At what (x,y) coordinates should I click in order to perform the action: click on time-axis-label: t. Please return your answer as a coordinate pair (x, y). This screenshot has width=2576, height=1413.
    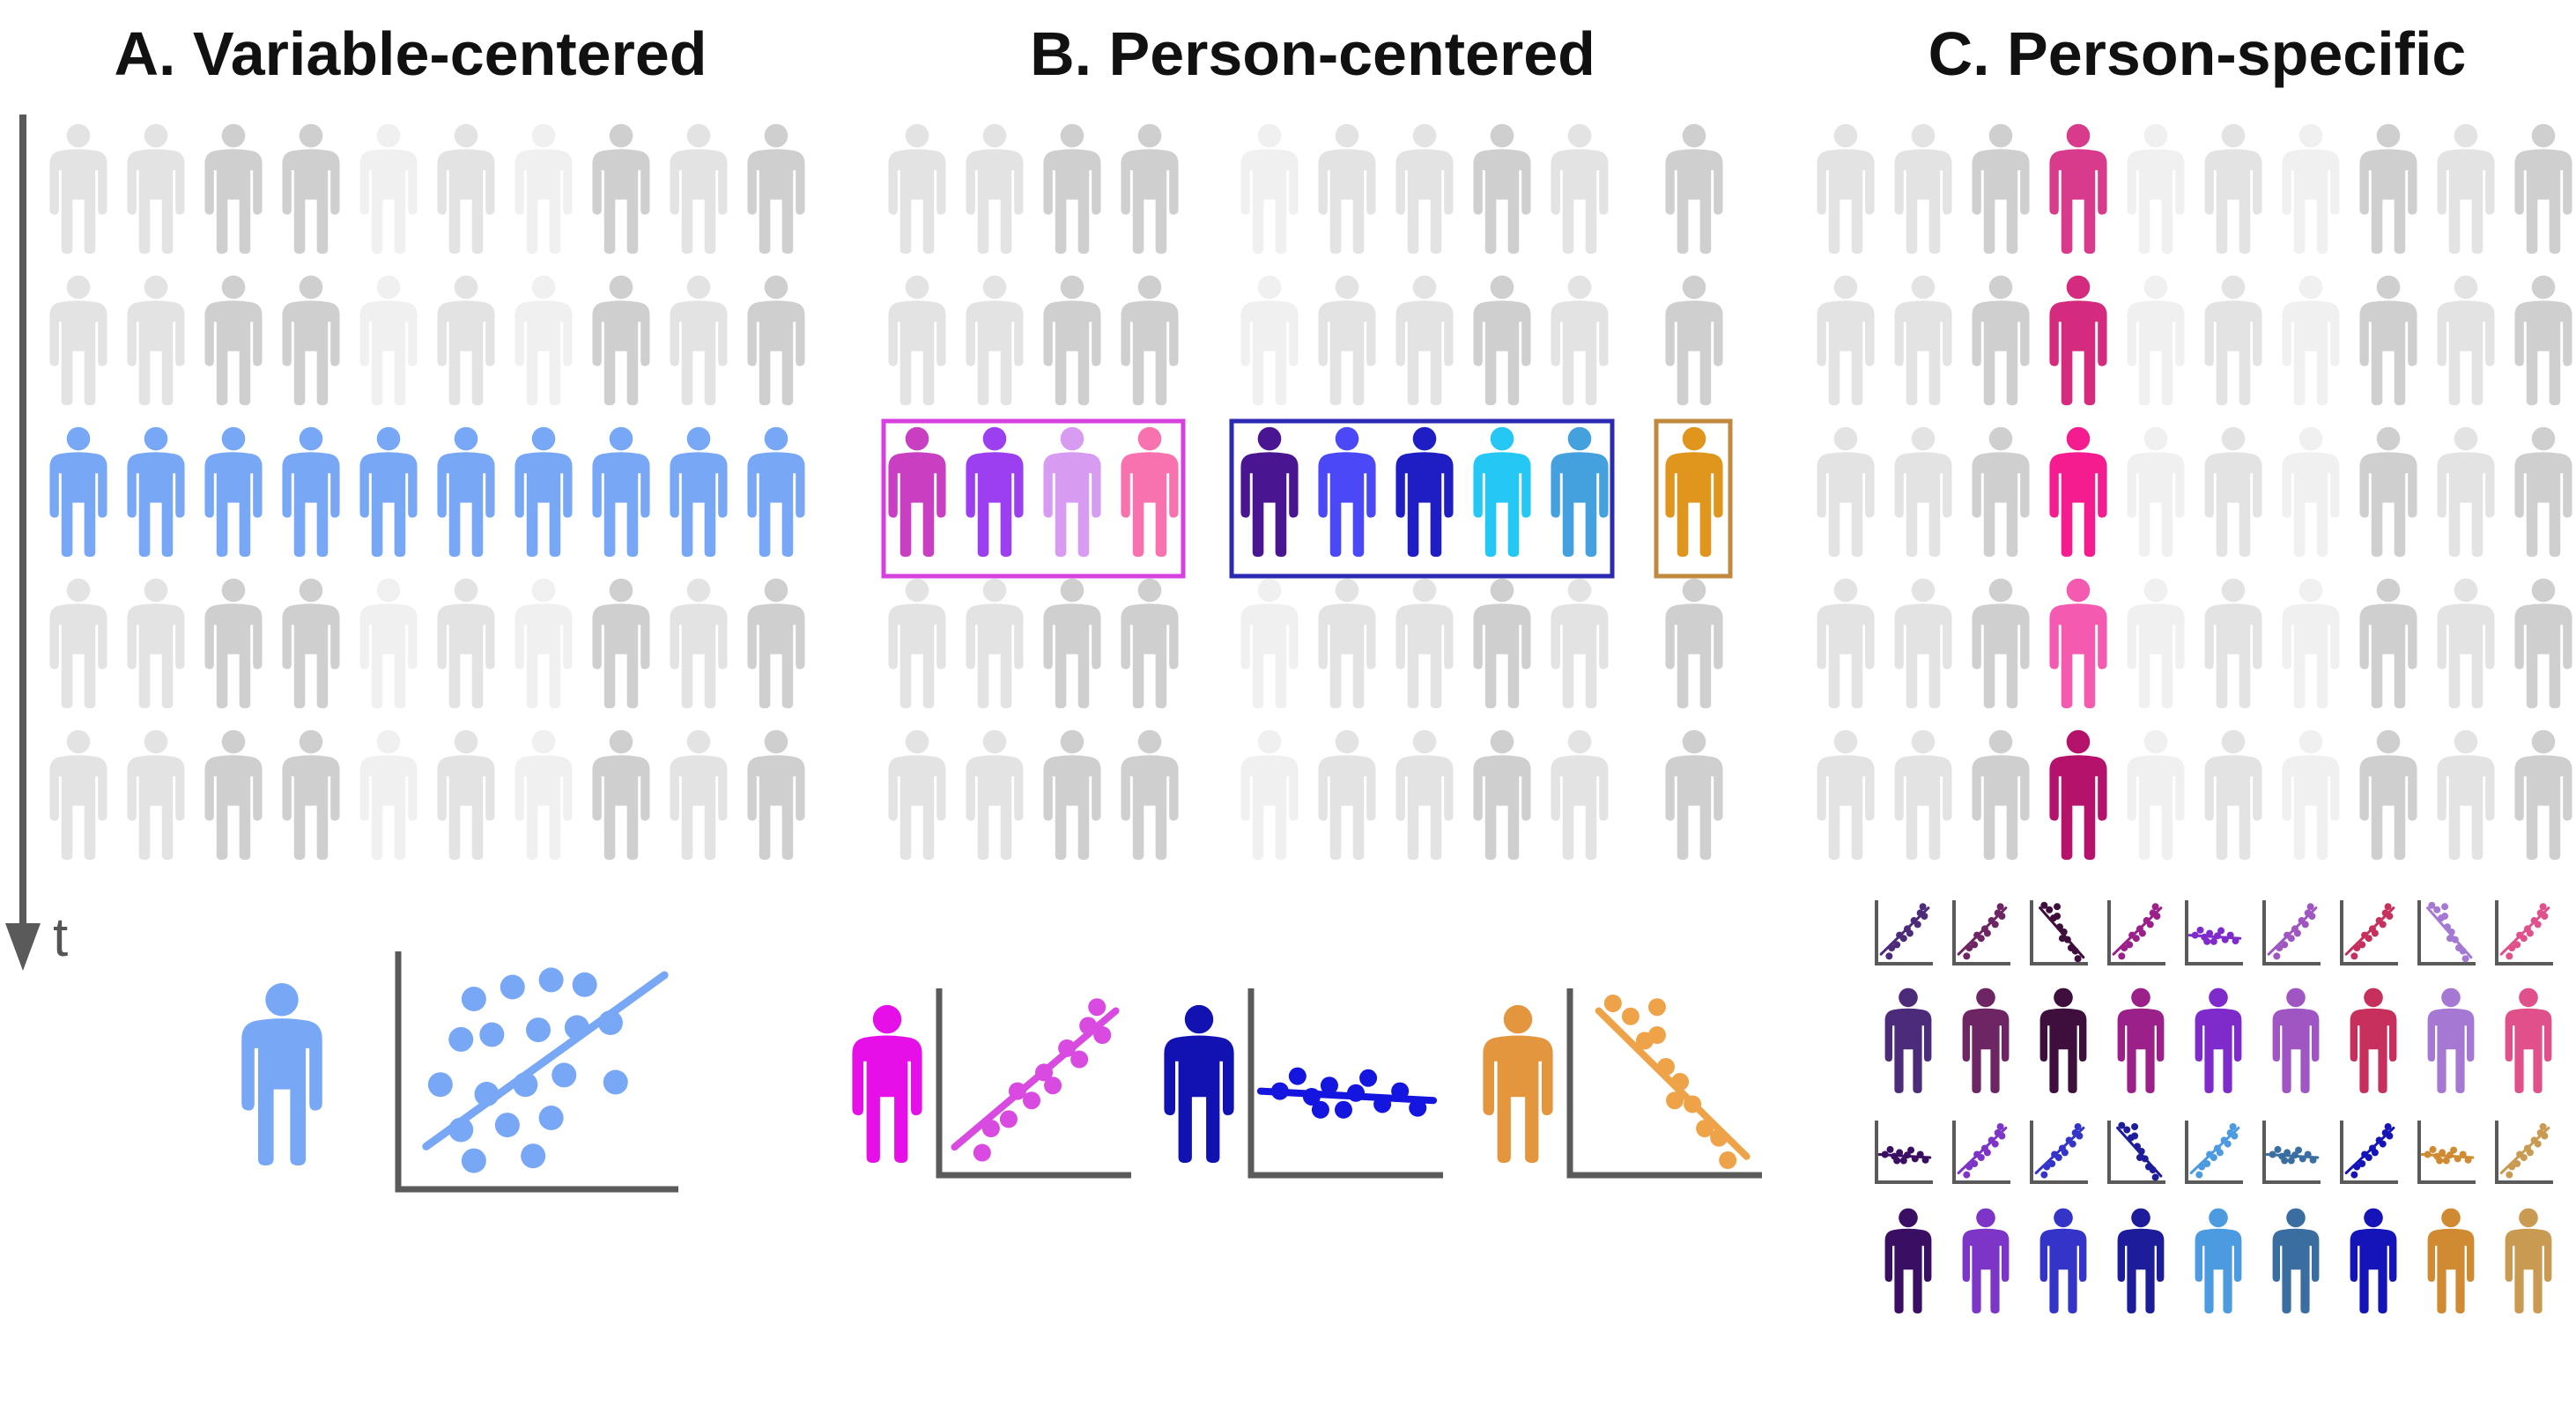
    Looking at the image, I should click on (61, 937).